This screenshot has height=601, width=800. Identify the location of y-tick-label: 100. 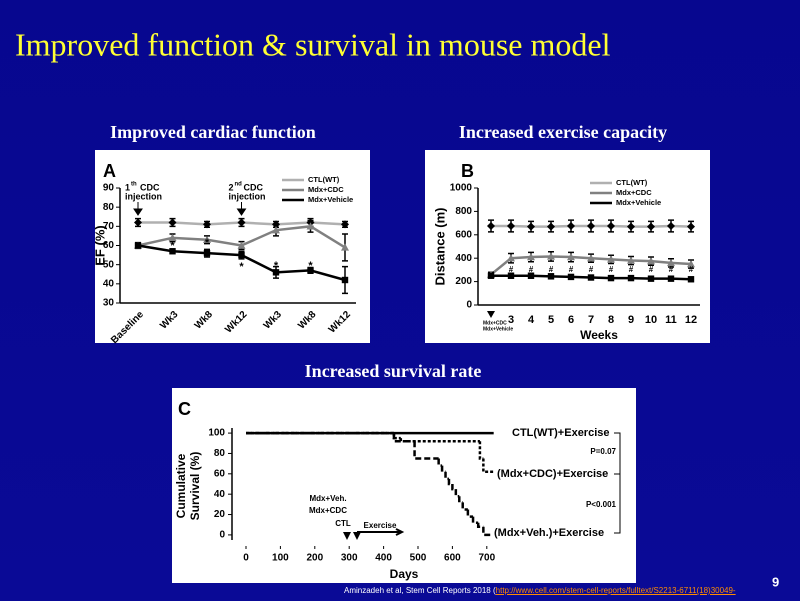
(216, 433).